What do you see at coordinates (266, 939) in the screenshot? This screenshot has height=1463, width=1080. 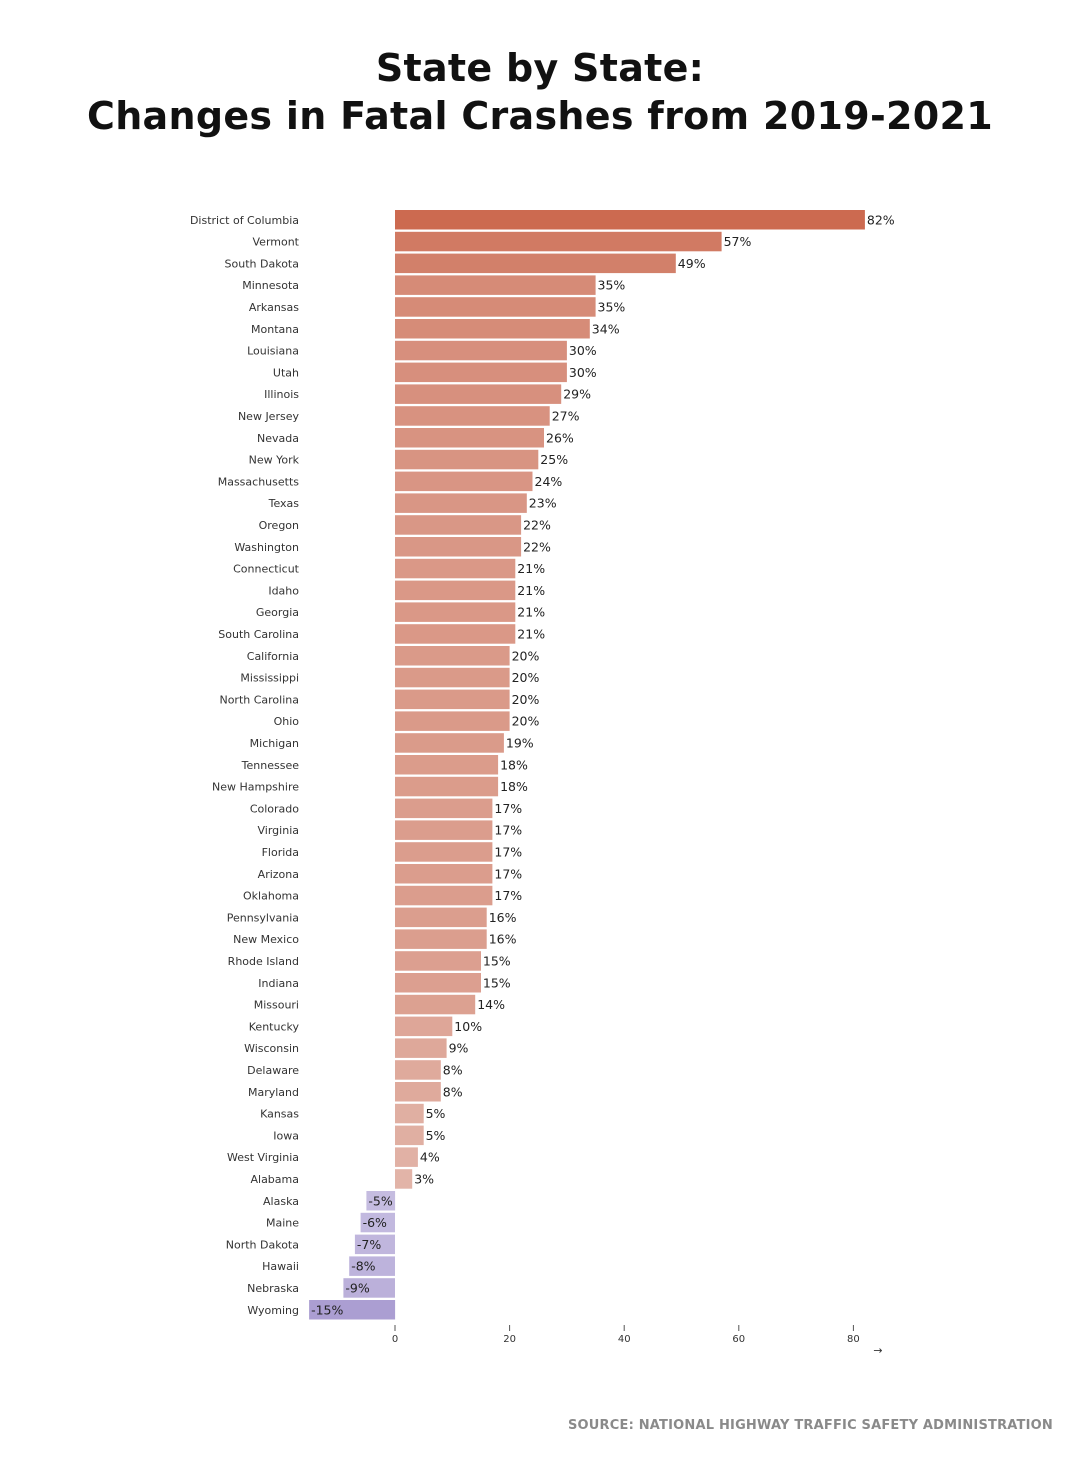 I see `category-label: New Mexico` at bounding box center [266, 939].